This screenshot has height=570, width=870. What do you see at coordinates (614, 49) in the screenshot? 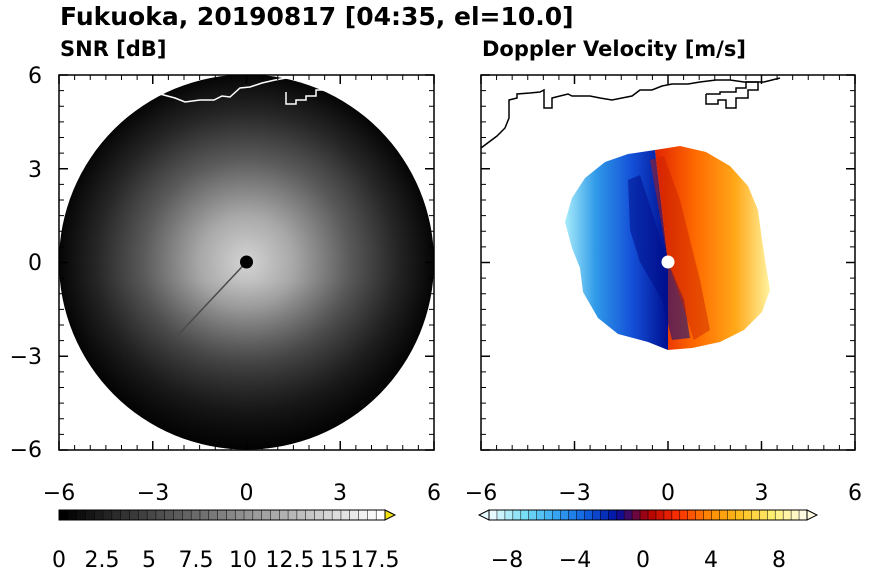
I see `doppler-panel-title: Doppler Velocity [m/s]` at bounding box center [614, 49].